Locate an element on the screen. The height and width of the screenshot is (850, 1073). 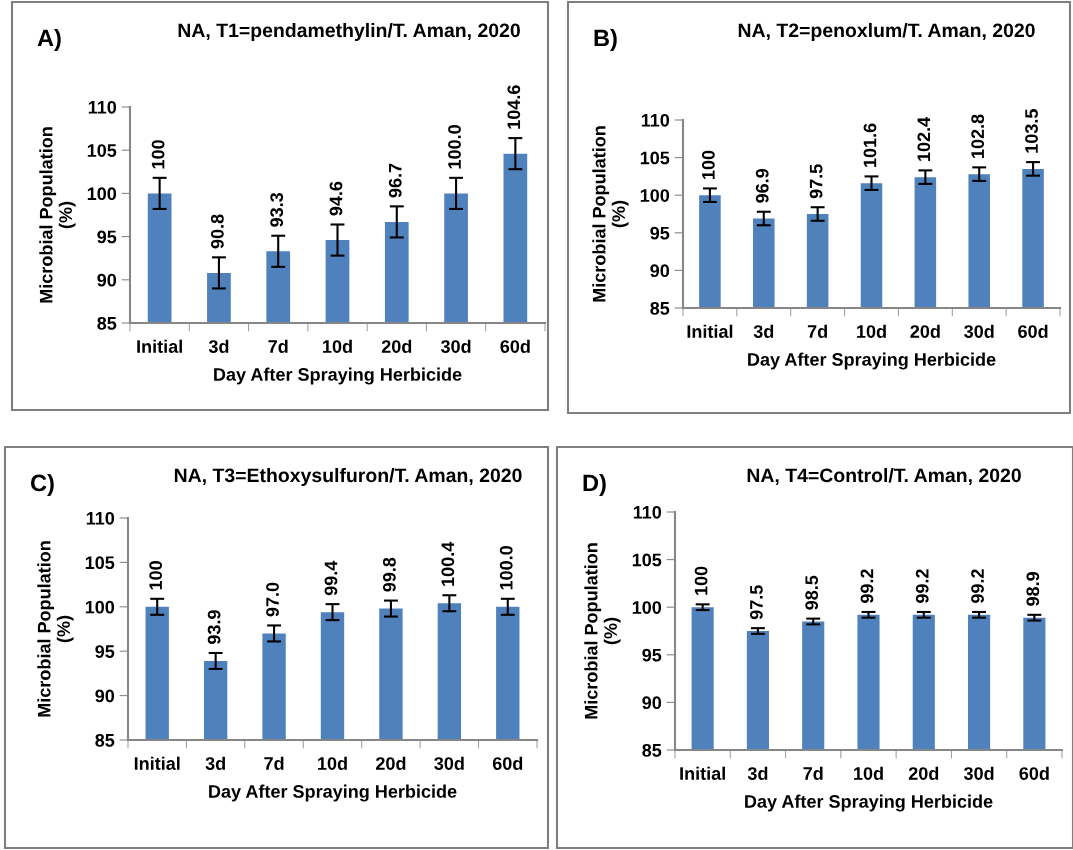
data-label: 96.9 is located at coordinates (762, 185).